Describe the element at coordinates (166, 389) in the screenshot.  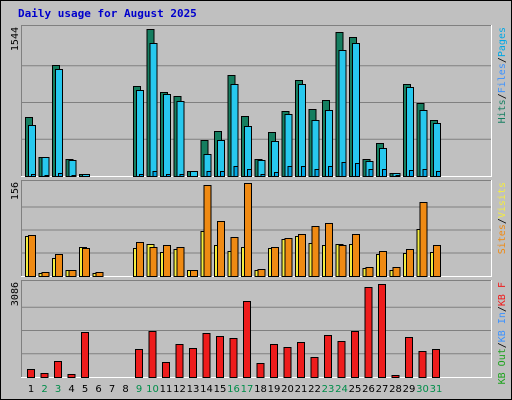
I see `day-label-11: 11` at that location.